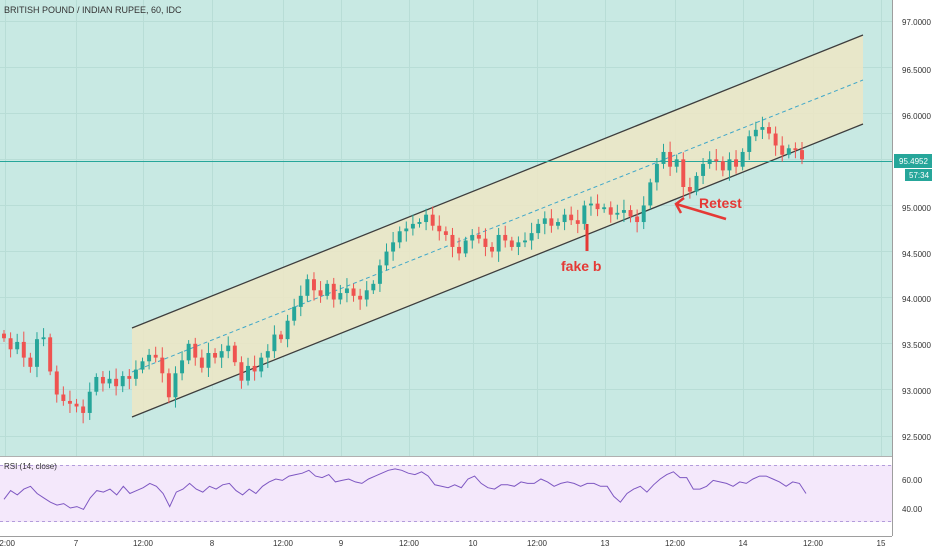 This screenshot has height=550, width=932. Describe the element at coordinates (913, 161) in the screenshot. I see `current-price-tag` at that location.